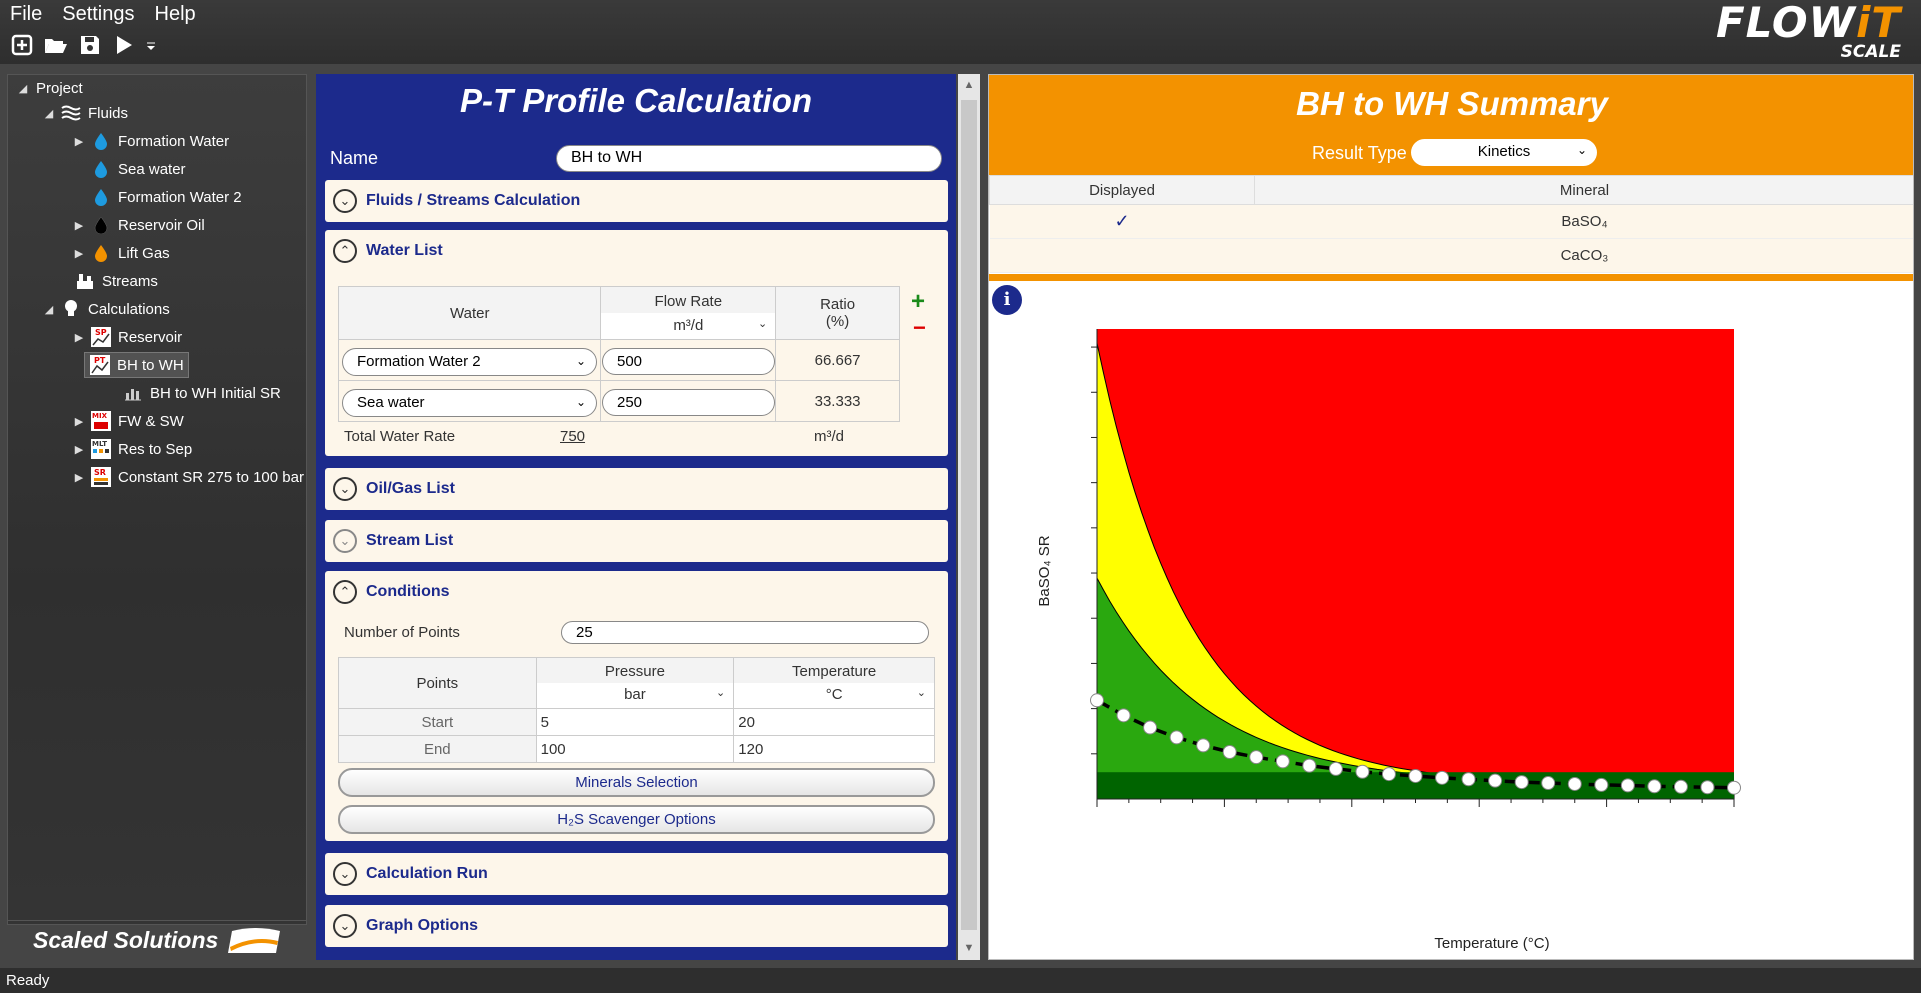  I want to click on status-bar: Ready, so click(960, 980).